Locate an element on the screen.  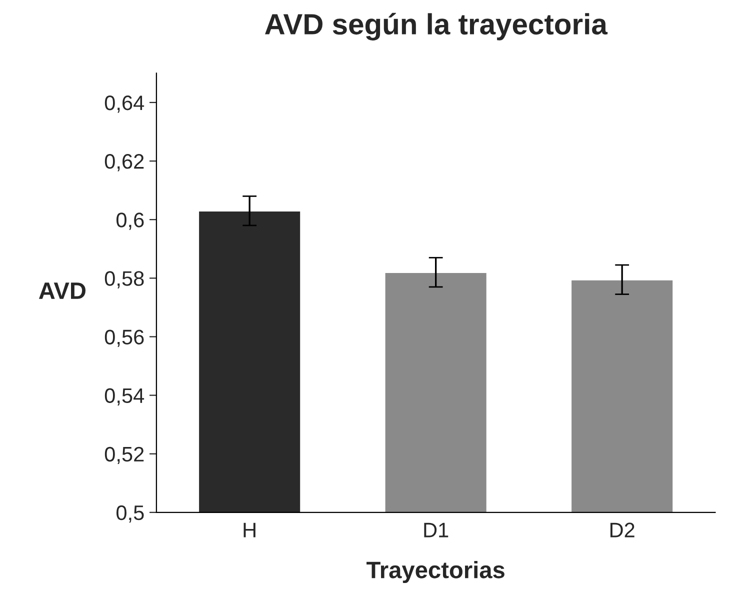
y-tick-label: 0,52 is located at coordinates (124, 455).